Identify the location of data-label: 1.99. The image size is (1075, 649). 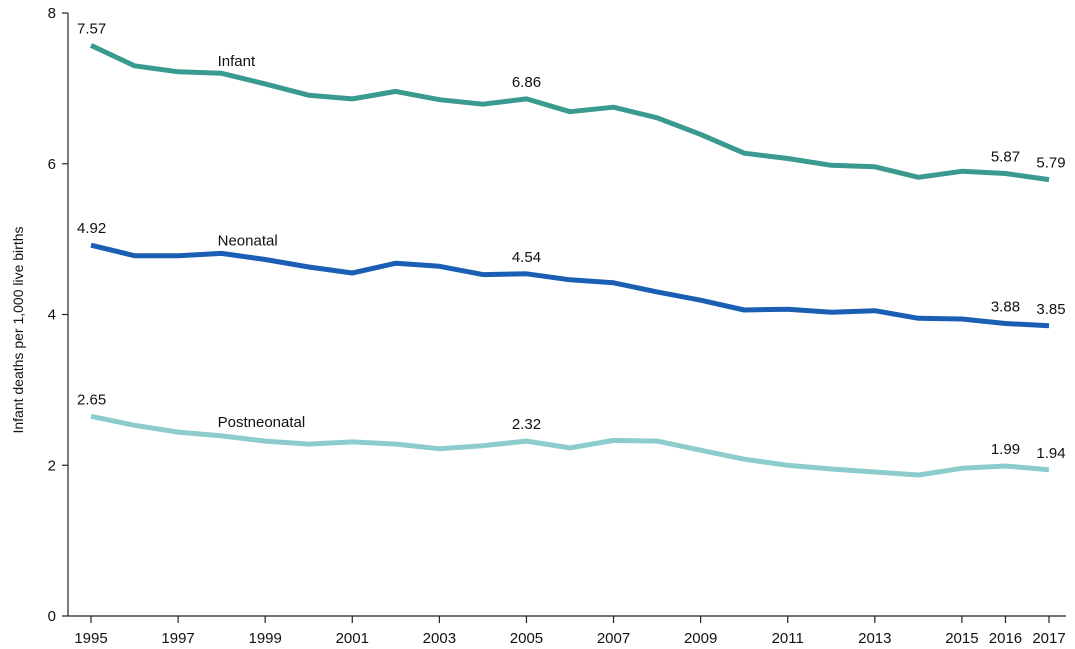
(1005, 449).